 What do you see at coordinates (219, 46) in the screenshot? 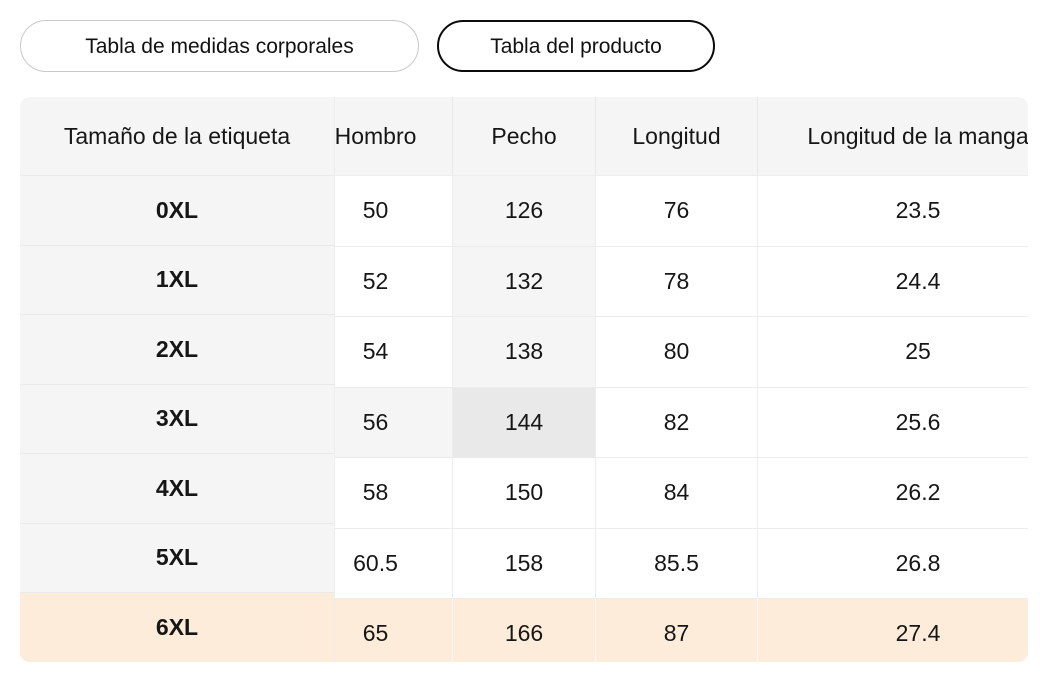
I see `tab-body-measurements: Tabla de medidas corporales` at bounding box center [219, 46].